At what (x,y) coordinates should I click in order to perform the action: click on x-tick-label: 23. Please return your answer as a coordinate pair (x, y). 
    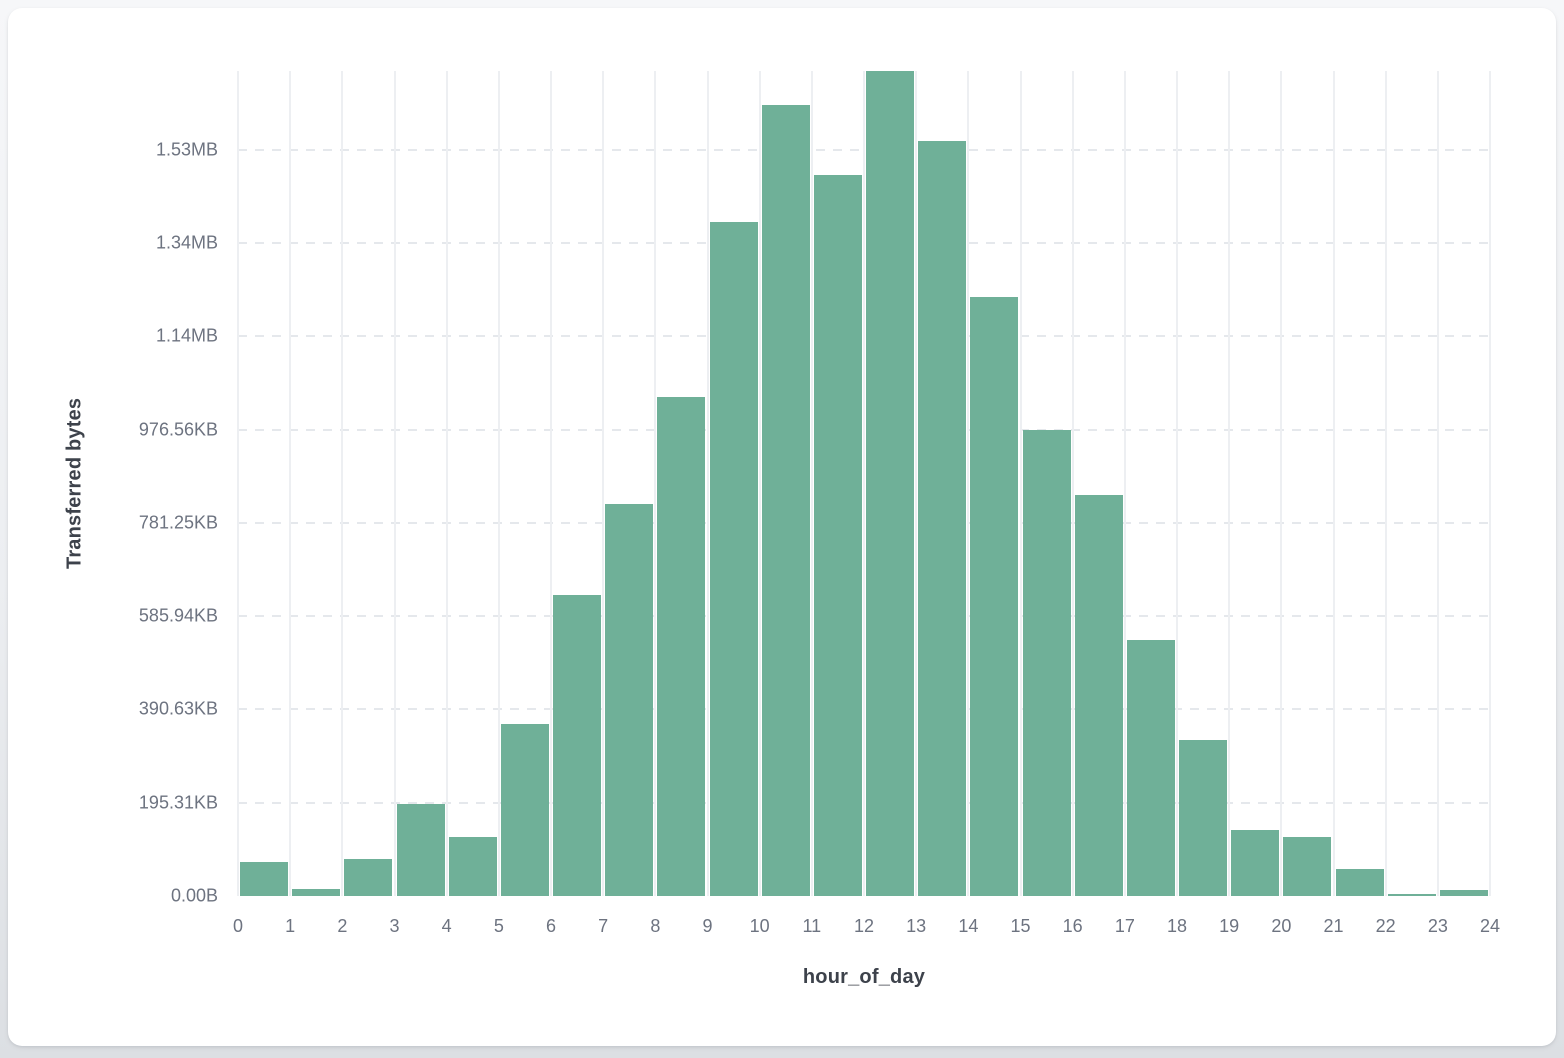
    Looking at the image, I should click on (1437, 926).